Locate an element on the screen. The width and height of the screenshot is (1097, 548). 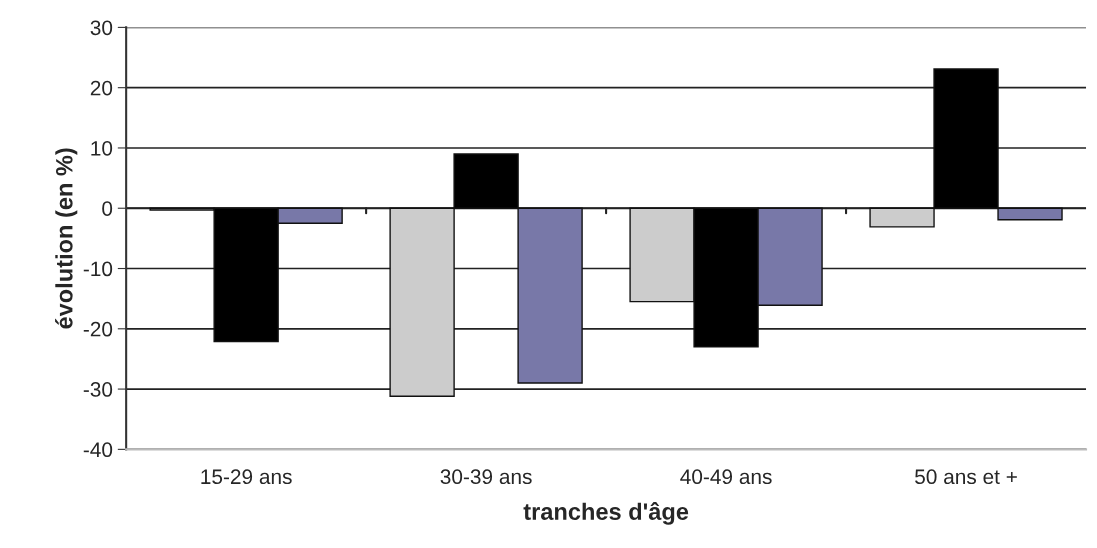
x-tick-label: 15-29 ans is located at coordinates (246, 477).